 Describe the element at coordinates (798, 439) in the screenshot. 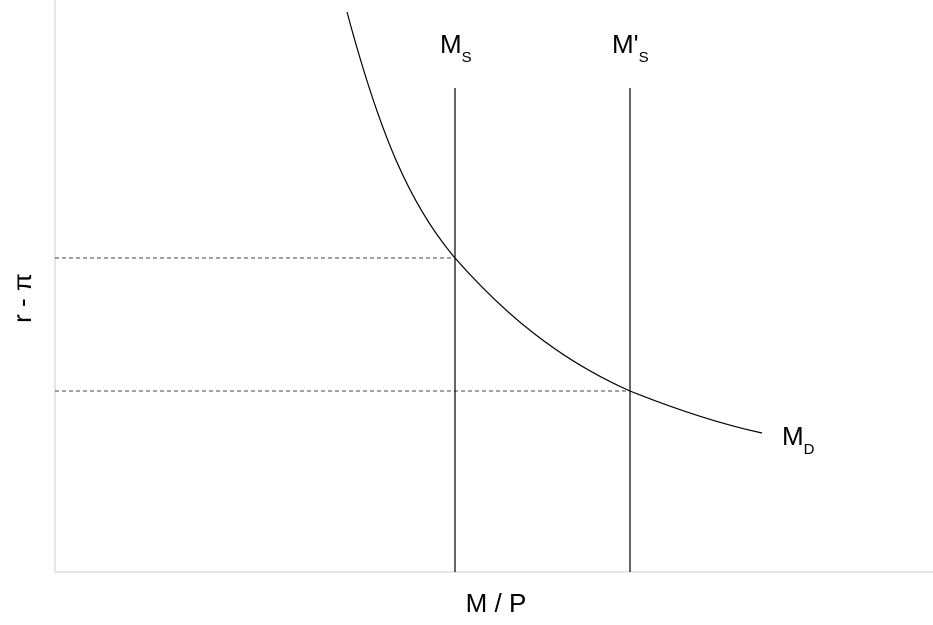

I see `money-demand-label: MD` at that location.